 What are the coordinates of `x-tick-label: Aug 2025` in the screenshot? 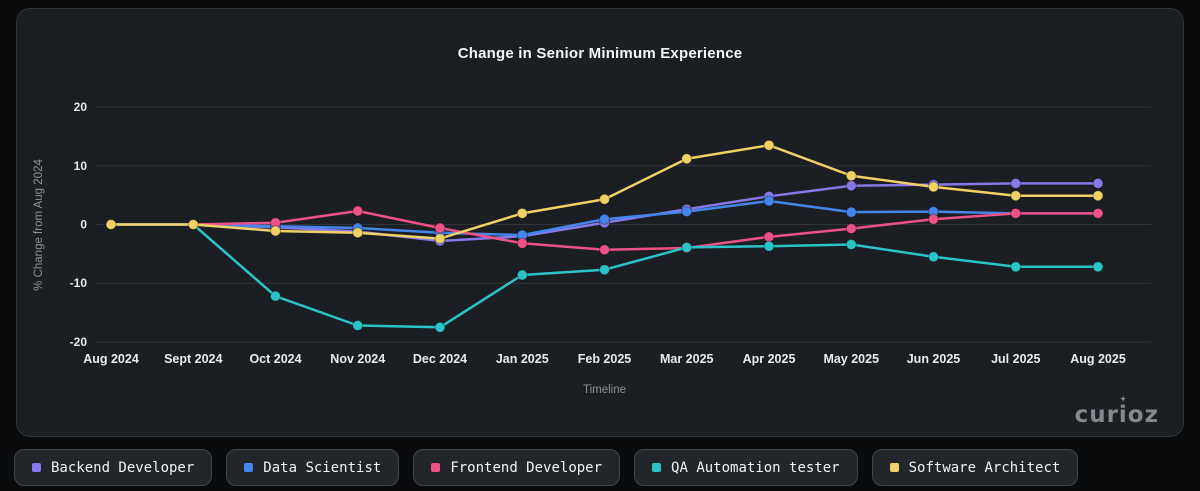 It's located at (1098, 359).